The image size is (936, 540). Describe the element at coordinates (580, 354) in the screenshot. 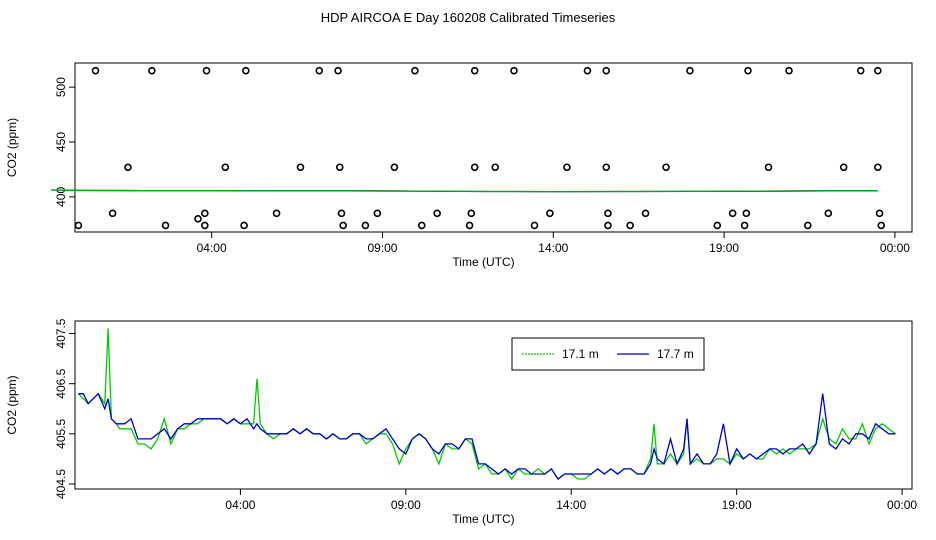

I see `legend-label: 17.1 m` at that location.